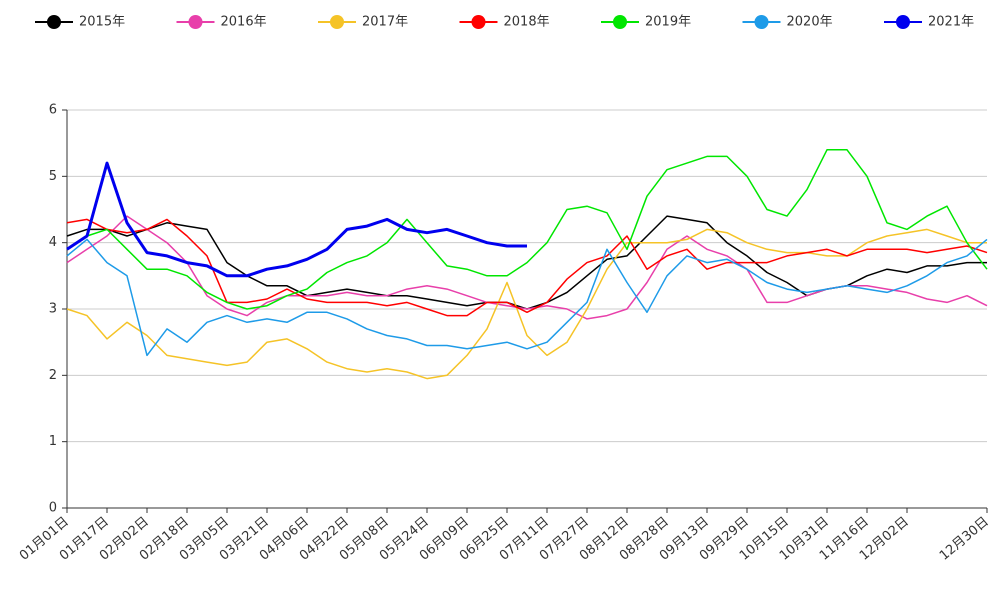 Image resolution: width=1008 pixels, height=589 pixels. What do you see at coordinates (53, 309) in the screenshot?
I see `y-tick-label: 3` at bounding box center [53, 309].